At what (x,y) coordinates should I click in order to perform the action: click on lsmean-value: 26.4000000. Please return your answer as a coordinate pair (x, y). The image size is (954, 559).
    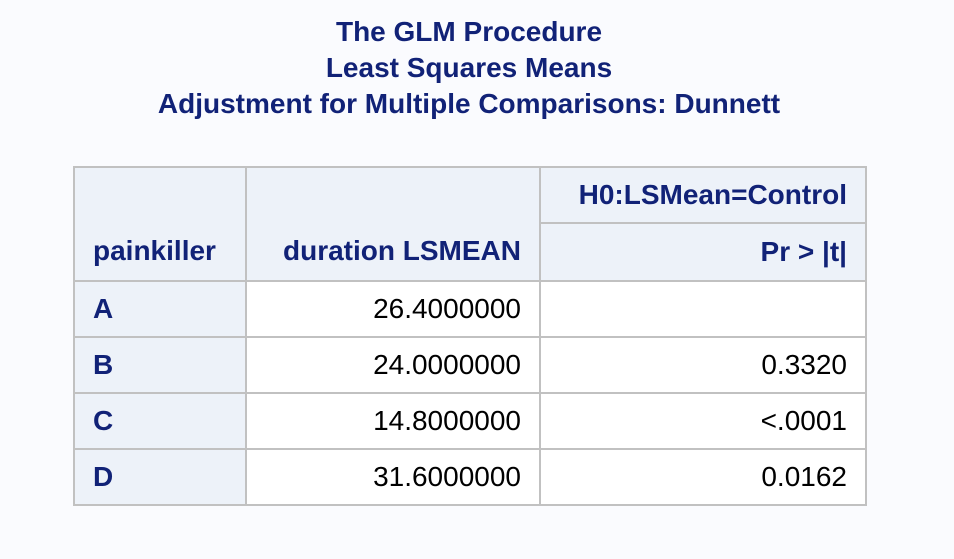
    Looking at the image, I should click on (393, 309).